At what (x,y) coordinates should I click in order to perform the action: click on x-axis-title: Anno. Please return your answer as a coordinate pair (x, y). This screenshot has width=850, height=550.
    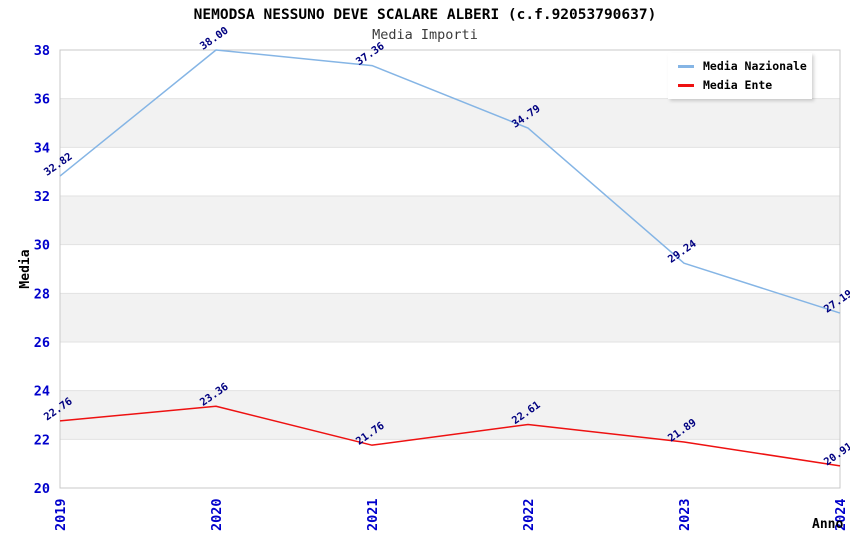
    Looking at the image, I should click on (827, 524).